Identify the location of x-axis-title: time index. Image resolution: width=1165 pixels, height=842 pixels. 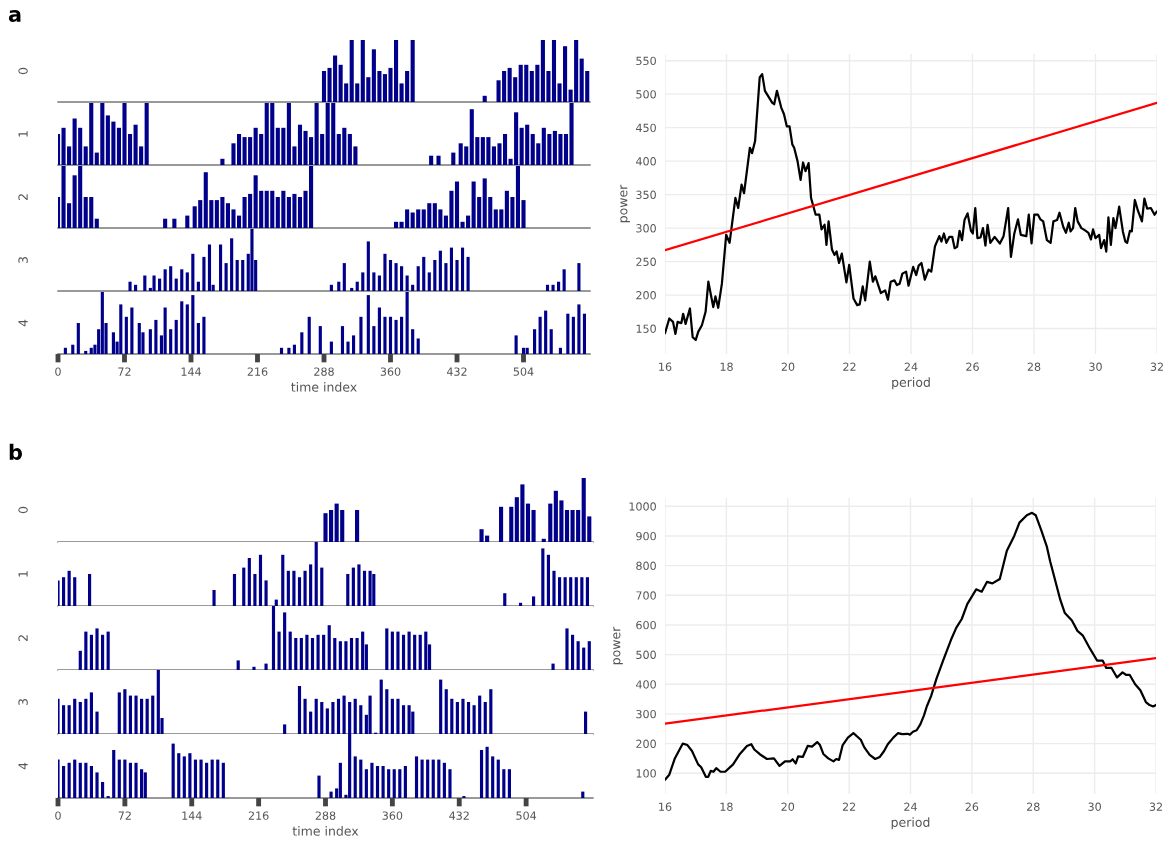
(324, 387).